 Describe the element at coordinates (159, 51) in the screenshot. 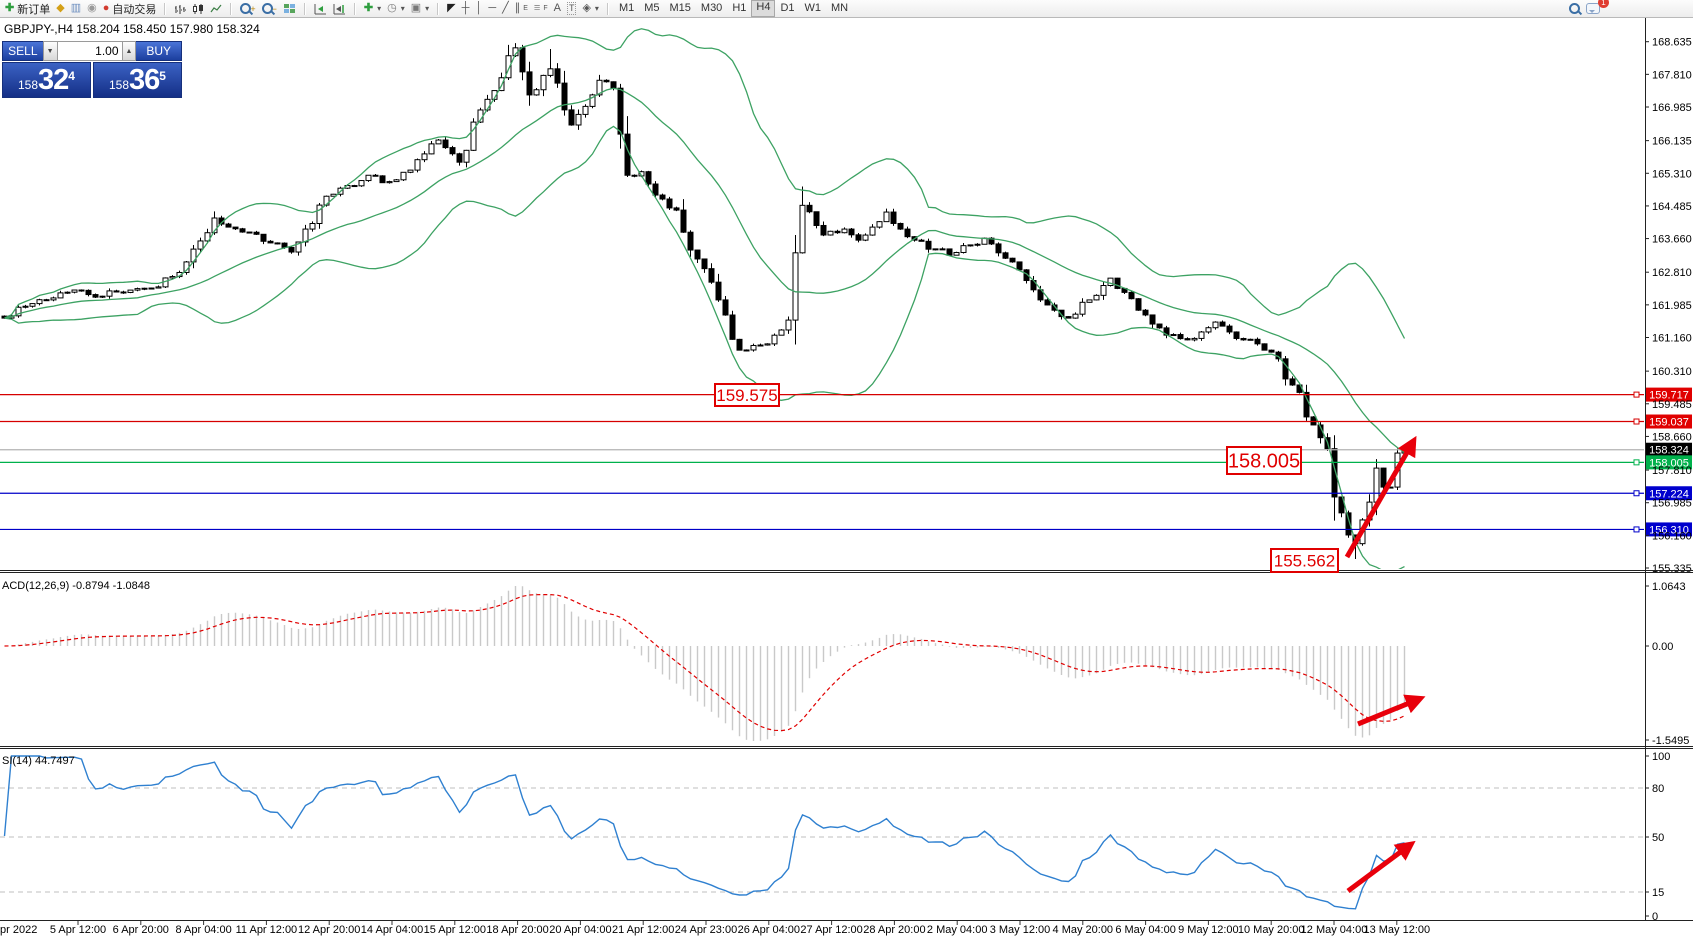

I see `buy-button: BUY` at that location.